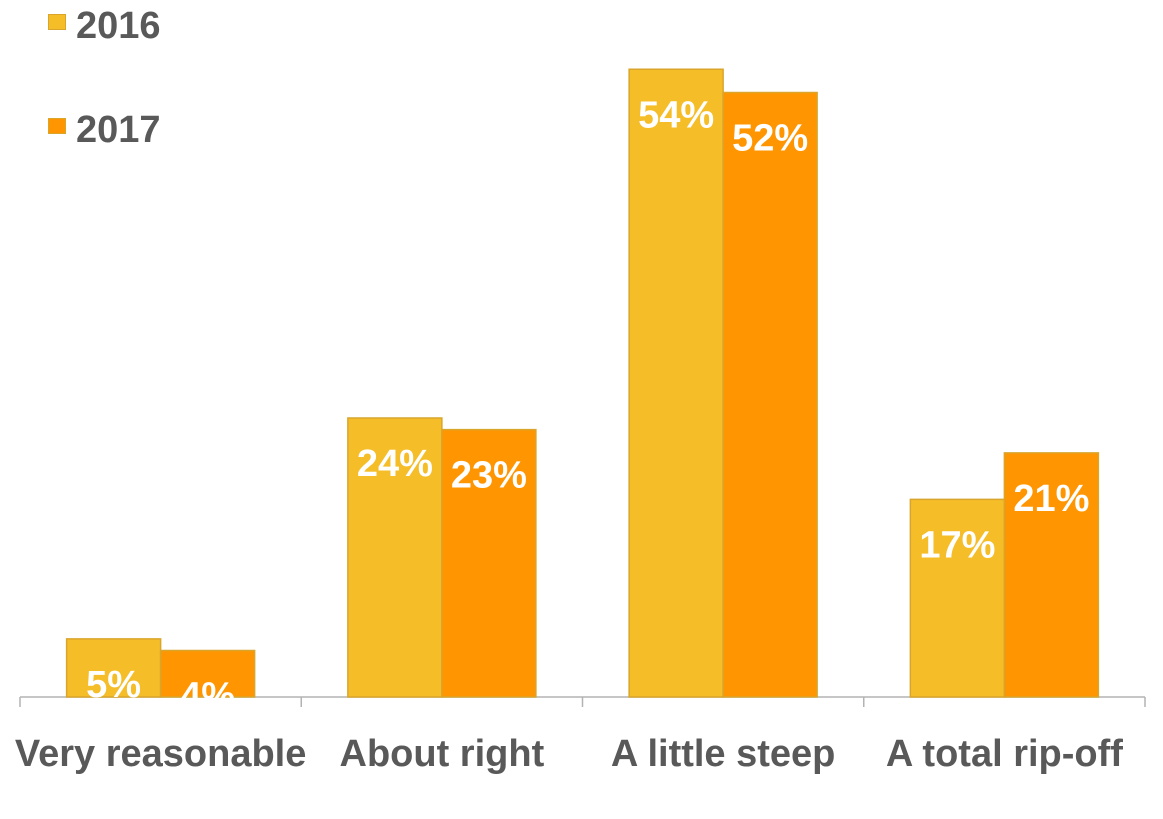 This screenshot has height=819, width=1163. What do you see at coordinates (770, 139) in the screenshot?
I see `data-label-2017-a-little-steep: 52%` at bounding box center [770, 139].